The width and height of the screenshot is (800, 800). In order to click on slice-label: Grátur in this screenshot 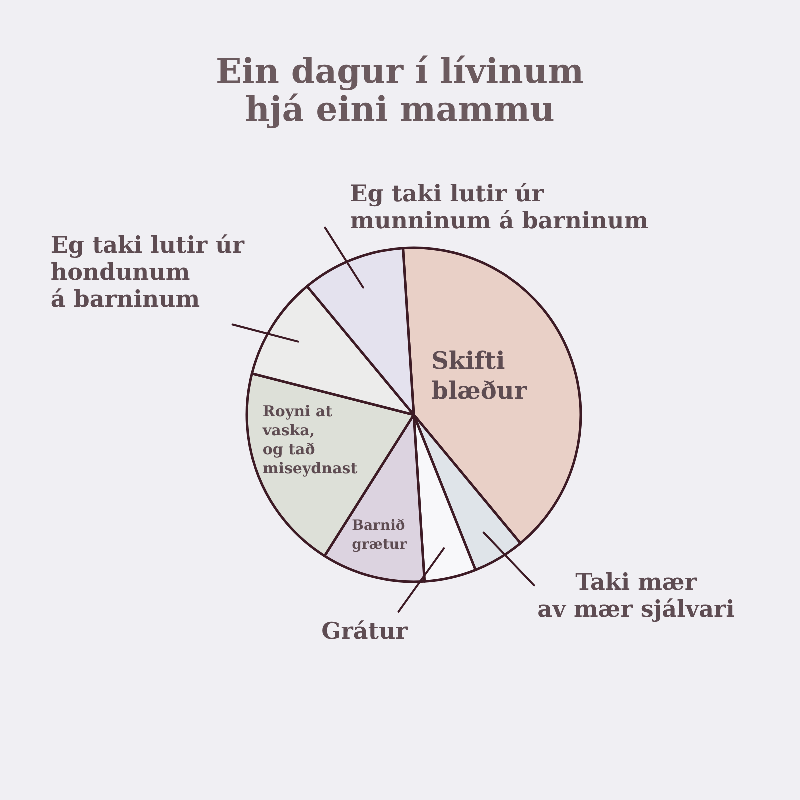, I will do `click(365, 631)`.